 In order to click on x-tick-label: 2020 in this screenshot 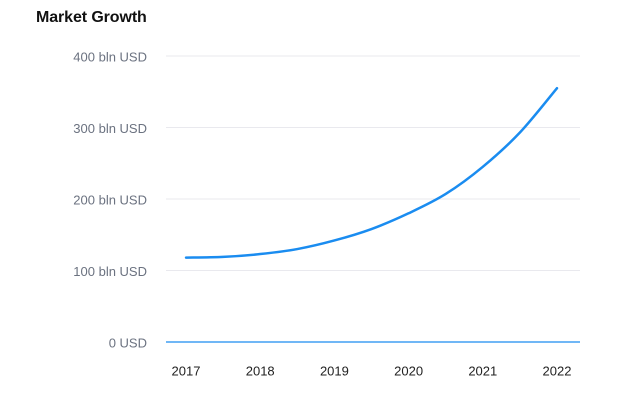, I will do `click(408, 370)`.